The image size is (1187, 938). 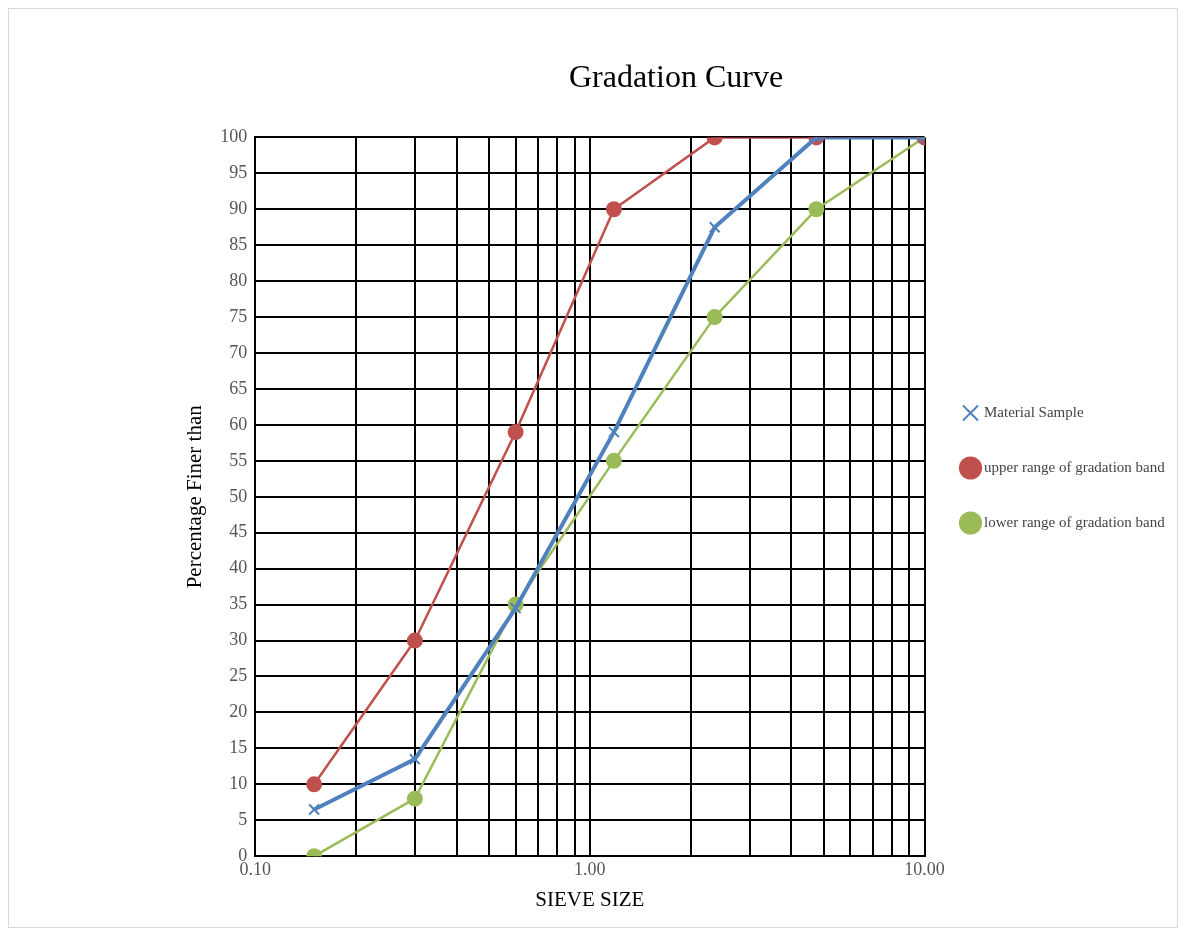 What do you see at coordinates (238, 208) in the screenshot?
I see `y-tick-label: 90` at bounding box center [238, 208].